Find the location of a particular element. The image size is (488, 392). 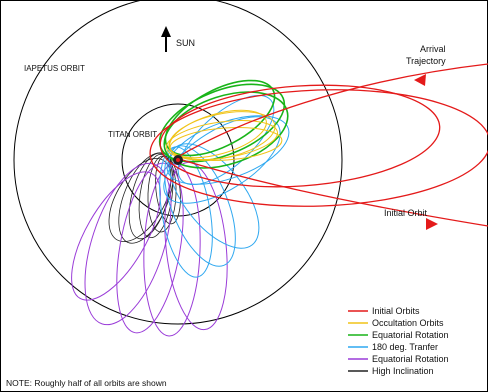

legend-label: High Inclination is located at coordinates (403, 371).